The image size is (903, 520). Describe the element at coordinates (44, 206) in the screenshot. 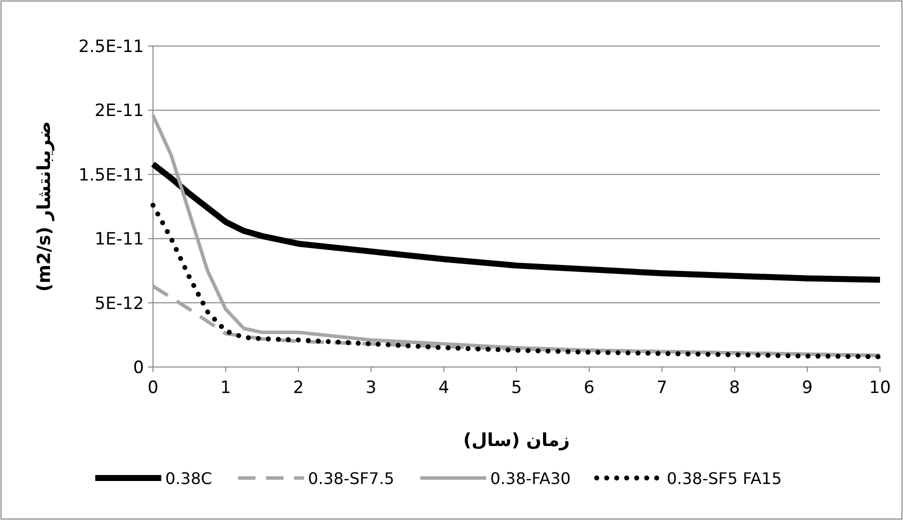

I see `y-axis-title: ضریبانتشار (m2/s)` at that location.